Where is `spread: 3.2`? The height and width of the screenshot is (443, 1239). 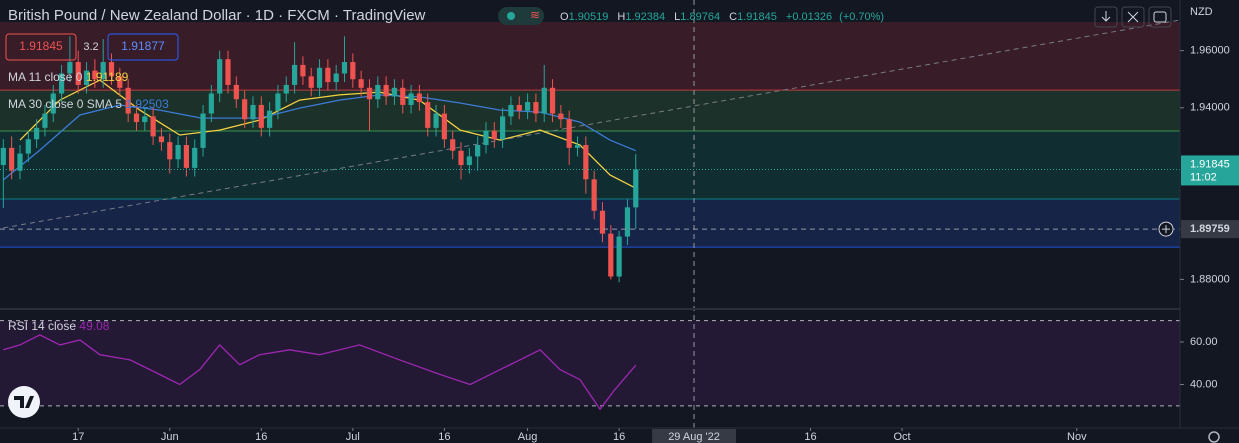
spread: 3.2 is located at coordinates (90, 47).